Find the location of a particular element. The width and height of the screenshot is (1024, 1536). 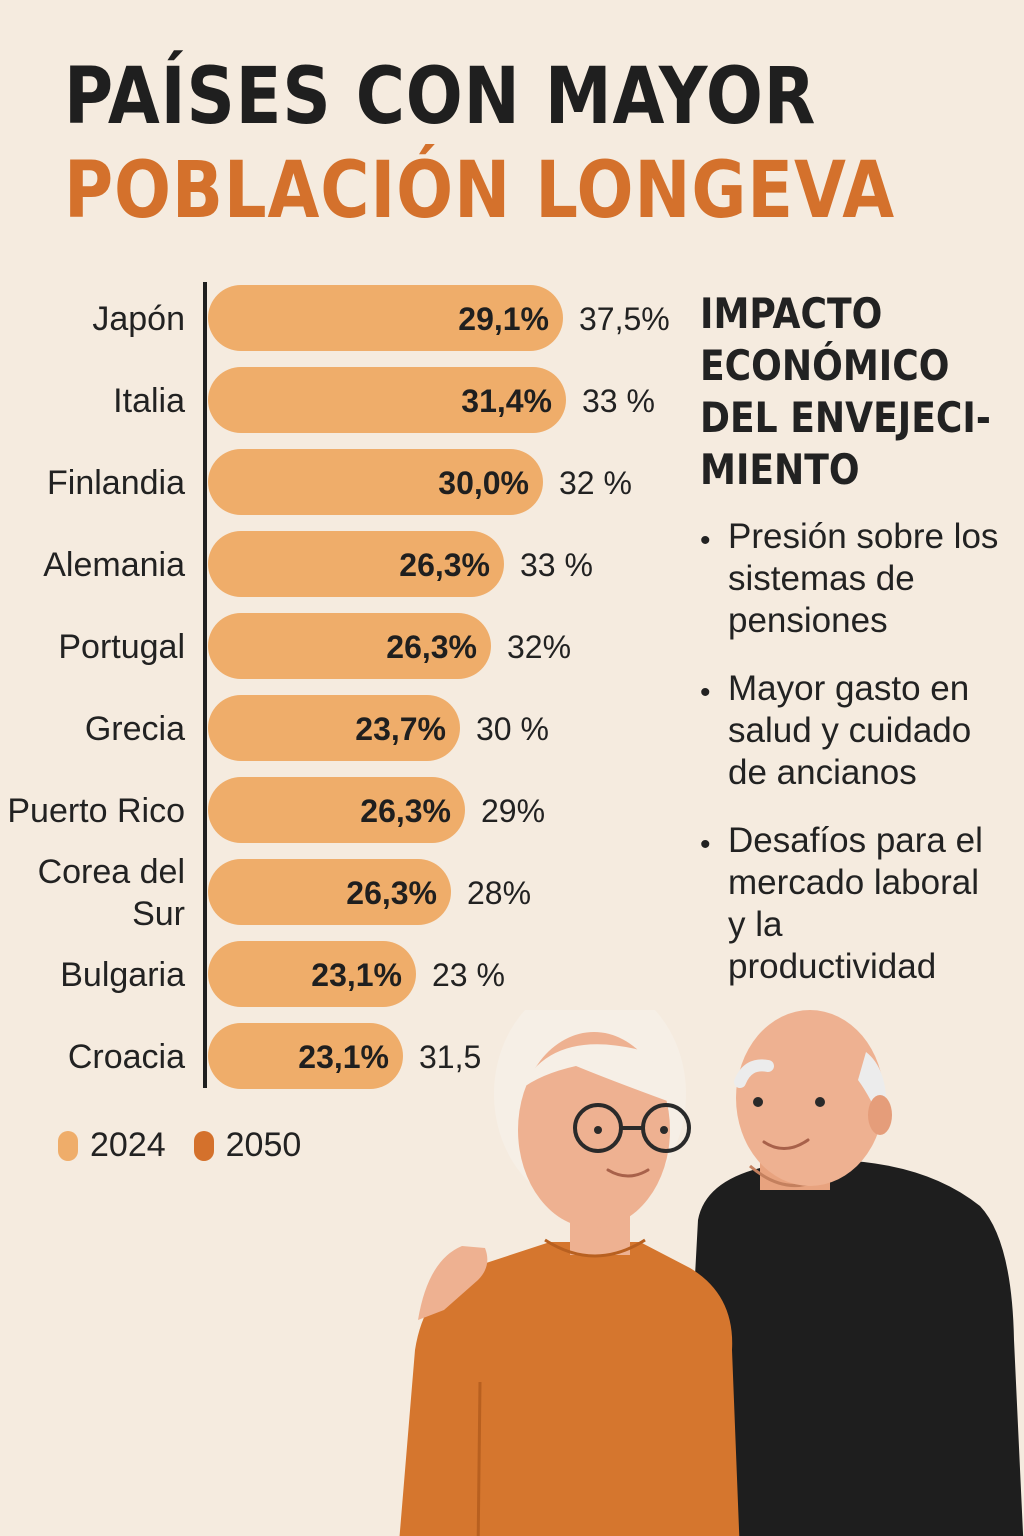

data-label-2050: 28% is located at coordinates (499, 893).